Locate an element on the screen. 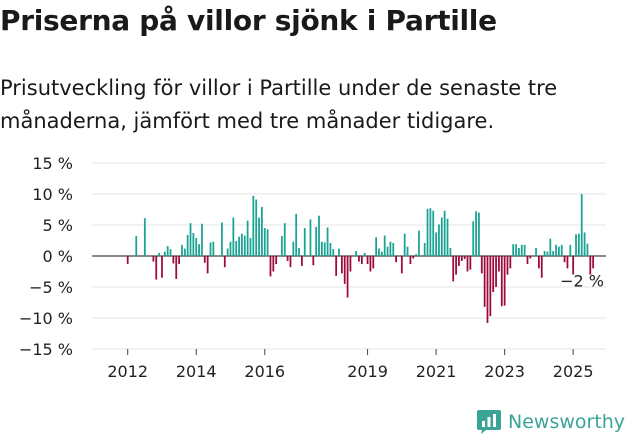 The height and width of the screenshot is (439, 631). y-tick-label: −15 % is located at coordinates (46, 349).